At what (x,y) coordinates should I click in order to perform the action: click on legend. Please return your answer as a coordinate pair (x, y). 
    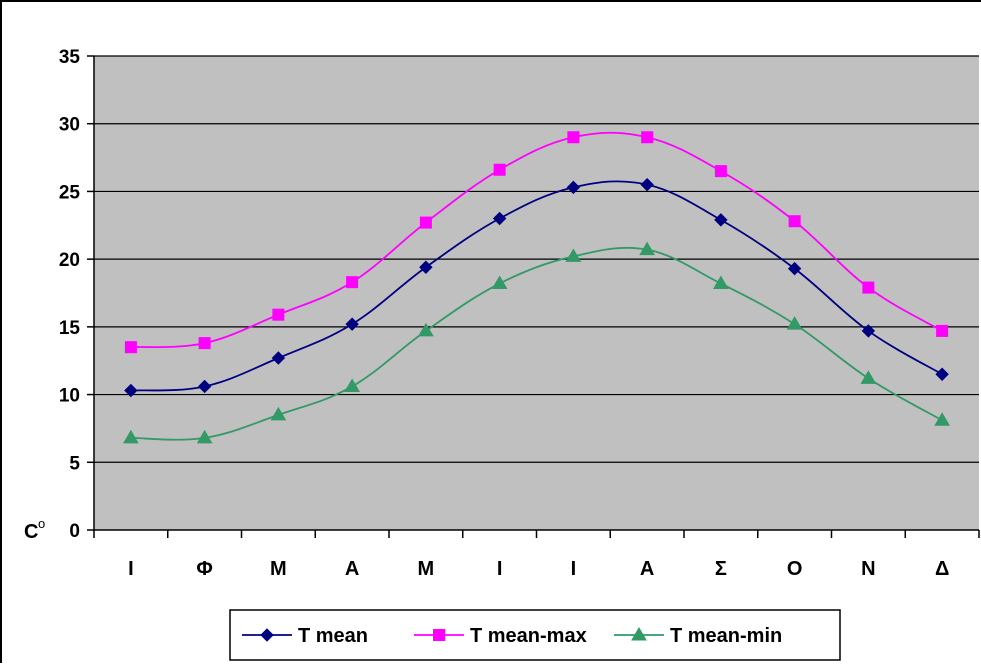
    Looking at the image, I should click on (535, 635).